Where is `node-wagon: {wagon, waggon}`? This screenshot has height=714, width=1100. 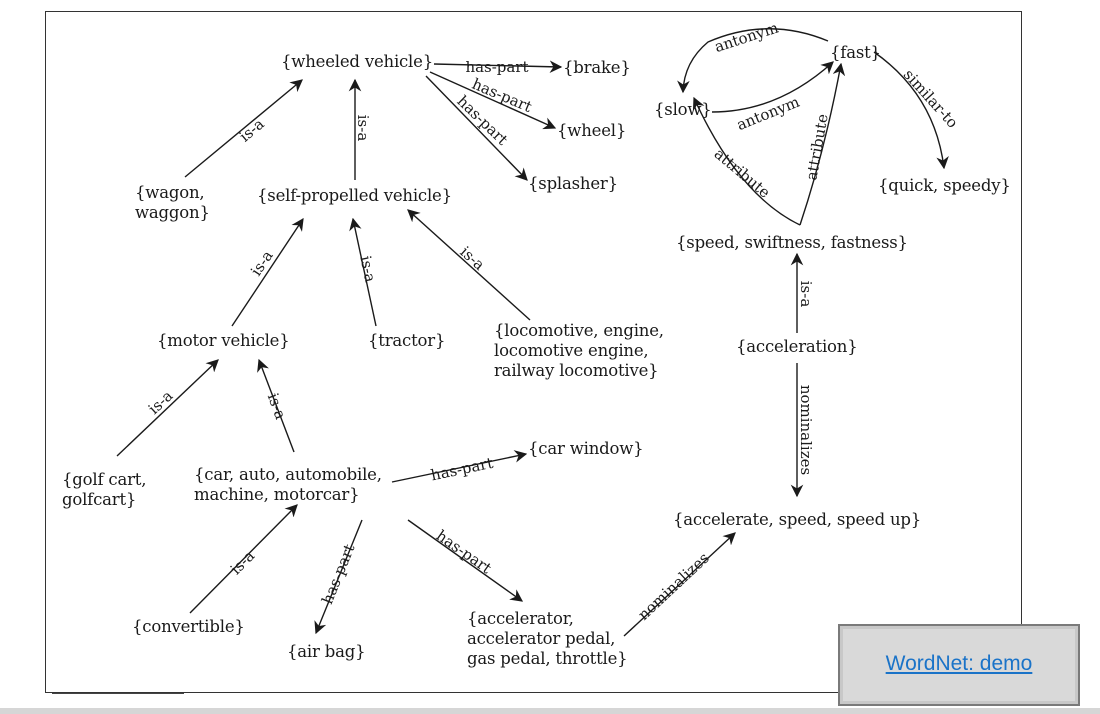 node-wagon: {wagon, waggon} is located at coordinates (172, 202).